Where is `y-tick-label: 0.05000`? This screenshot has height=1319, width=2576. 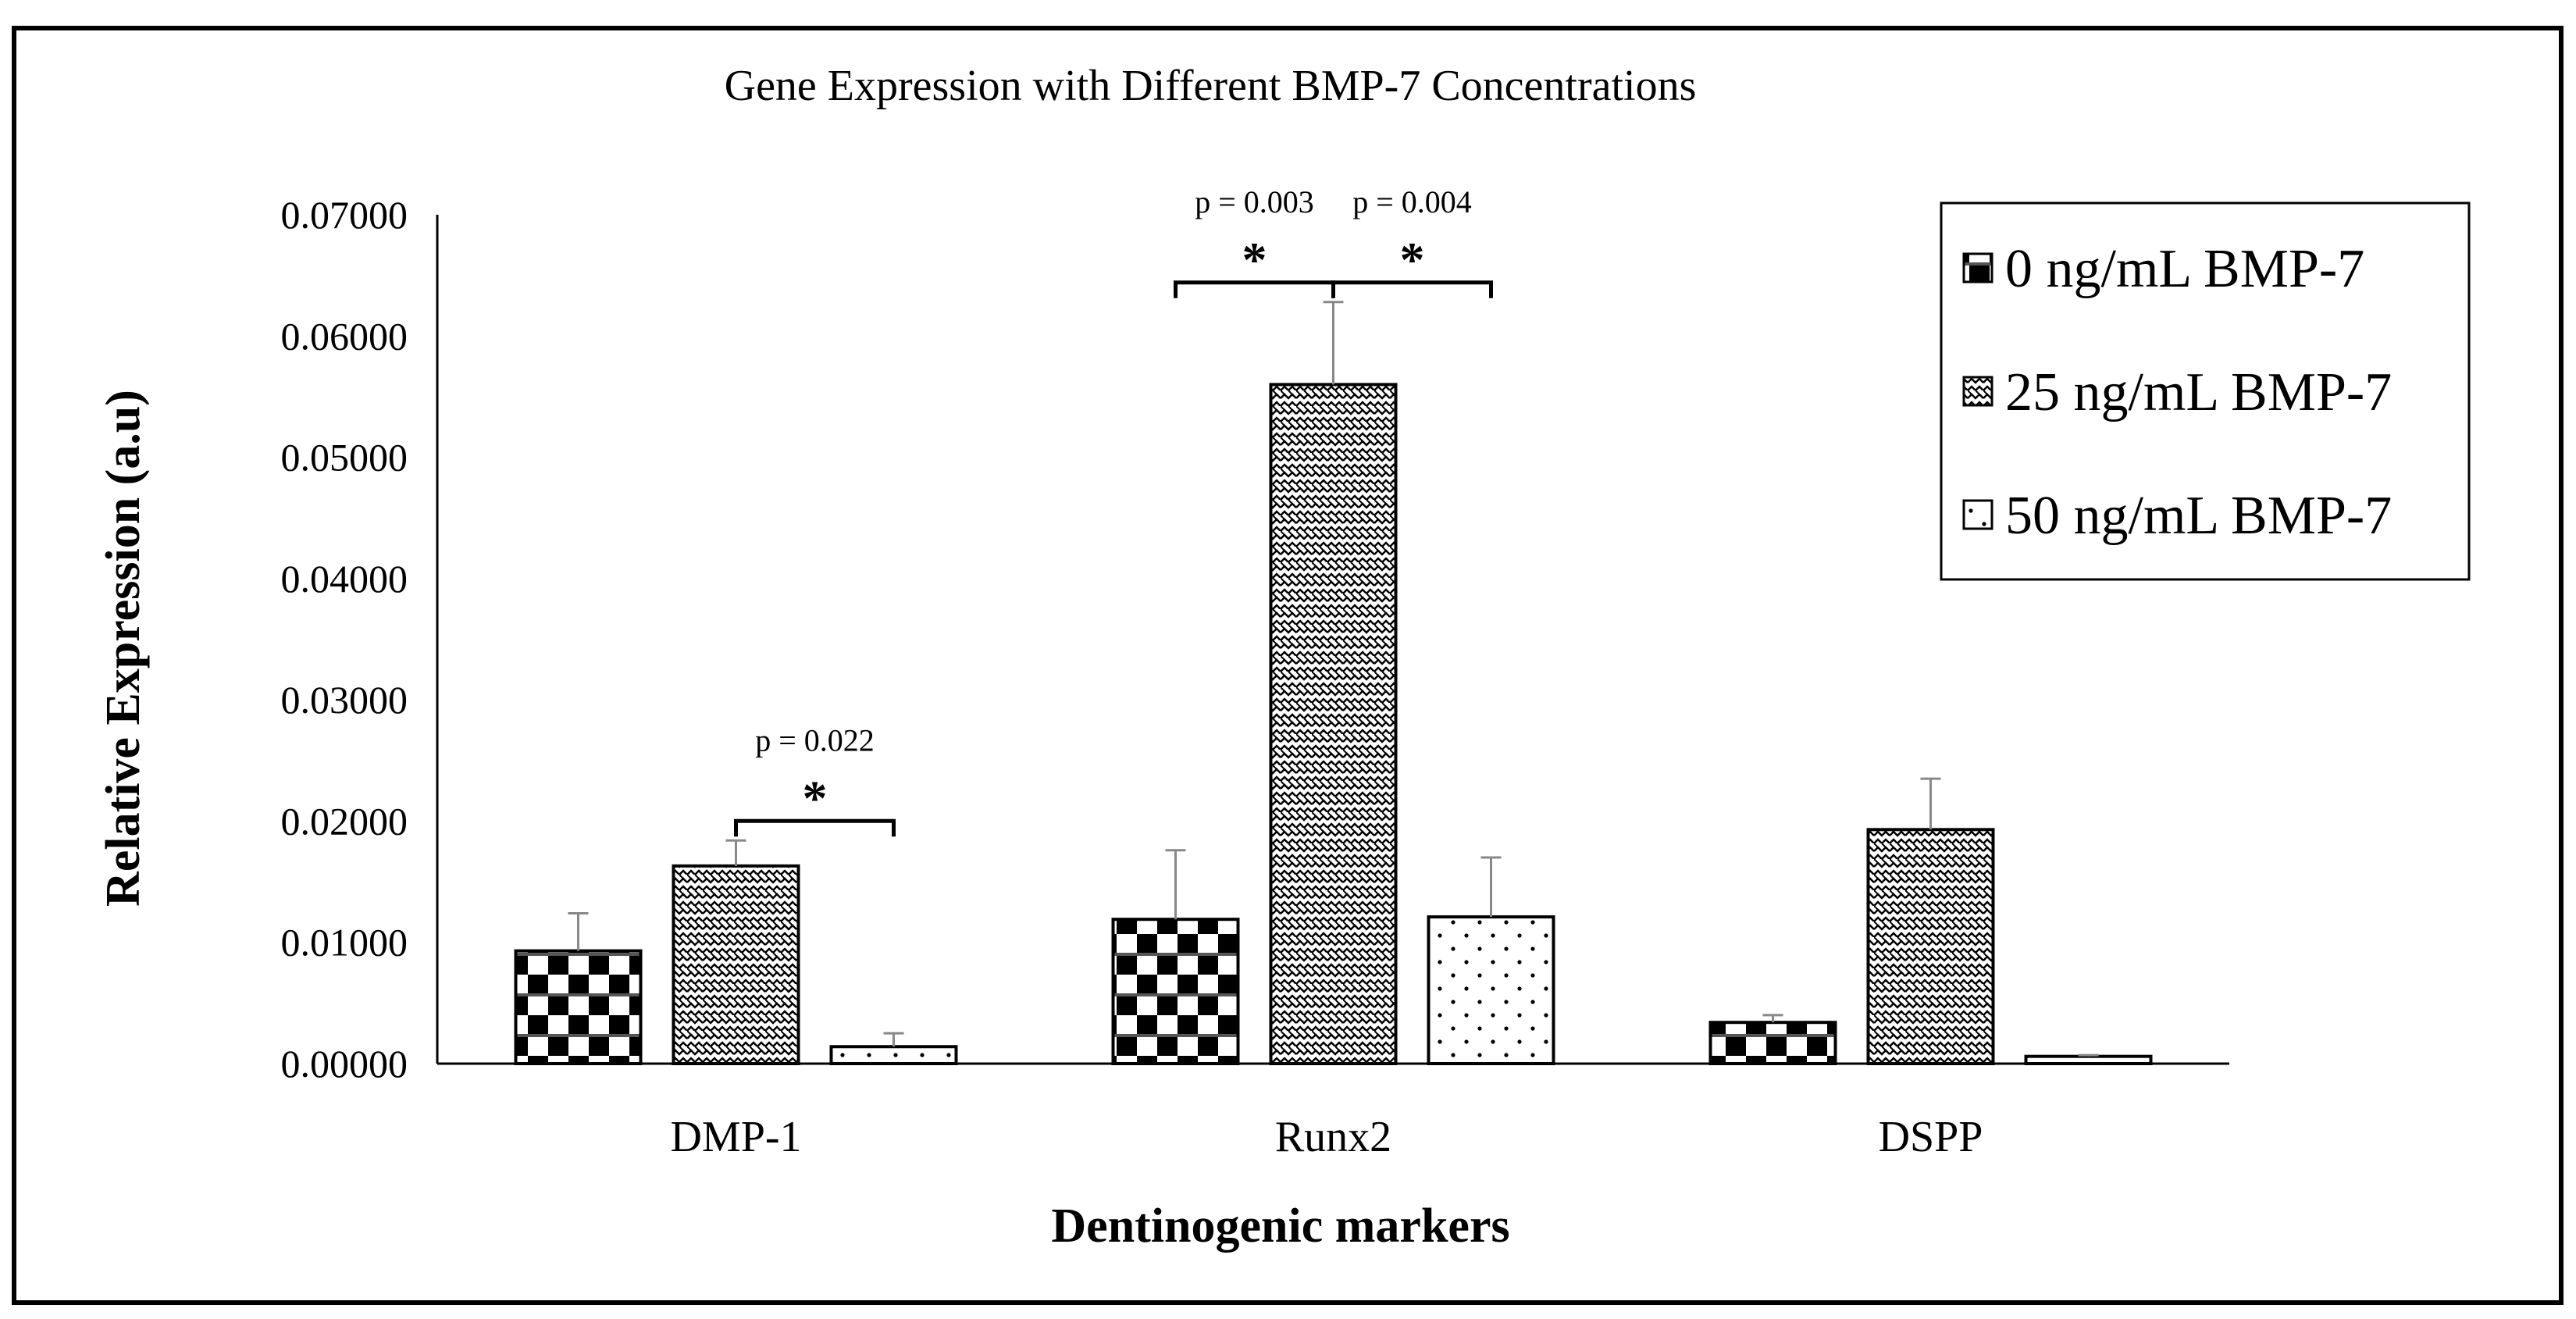
y-tick-label: 0.05000 is located at coordinates (345, 457).